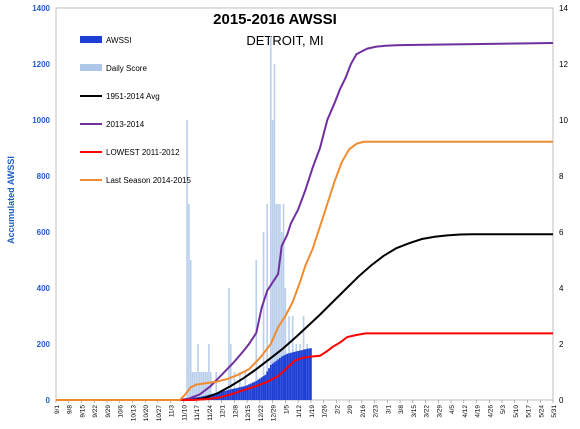 The width and height of the screenshot is (580, 429). What do you see at coordinates (146, 413) in the screenshot?
I see `x-tick-label: 10/20` at bounding box center [146, 413].